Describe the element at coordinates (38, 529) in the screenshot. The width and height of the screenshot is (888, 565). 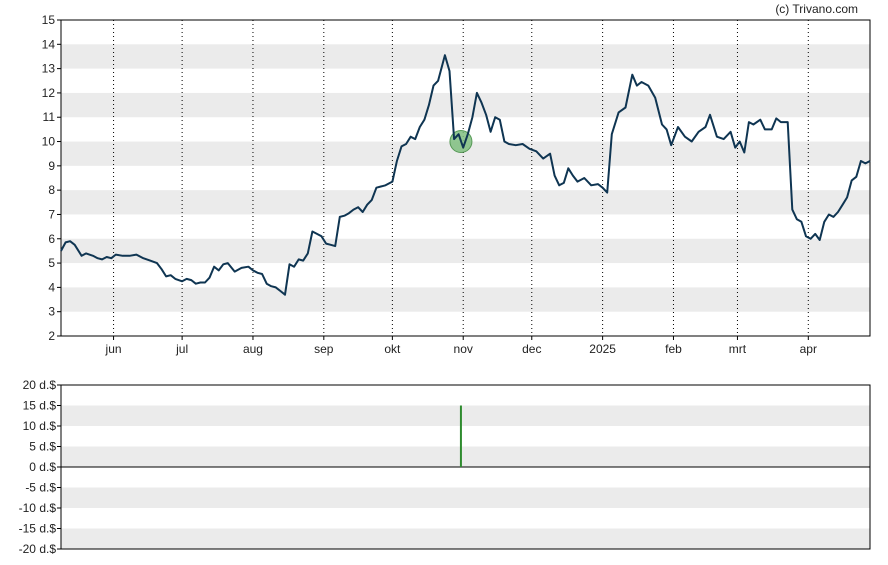
I see `trade-y-tick-label: -15 d.$` at that location.